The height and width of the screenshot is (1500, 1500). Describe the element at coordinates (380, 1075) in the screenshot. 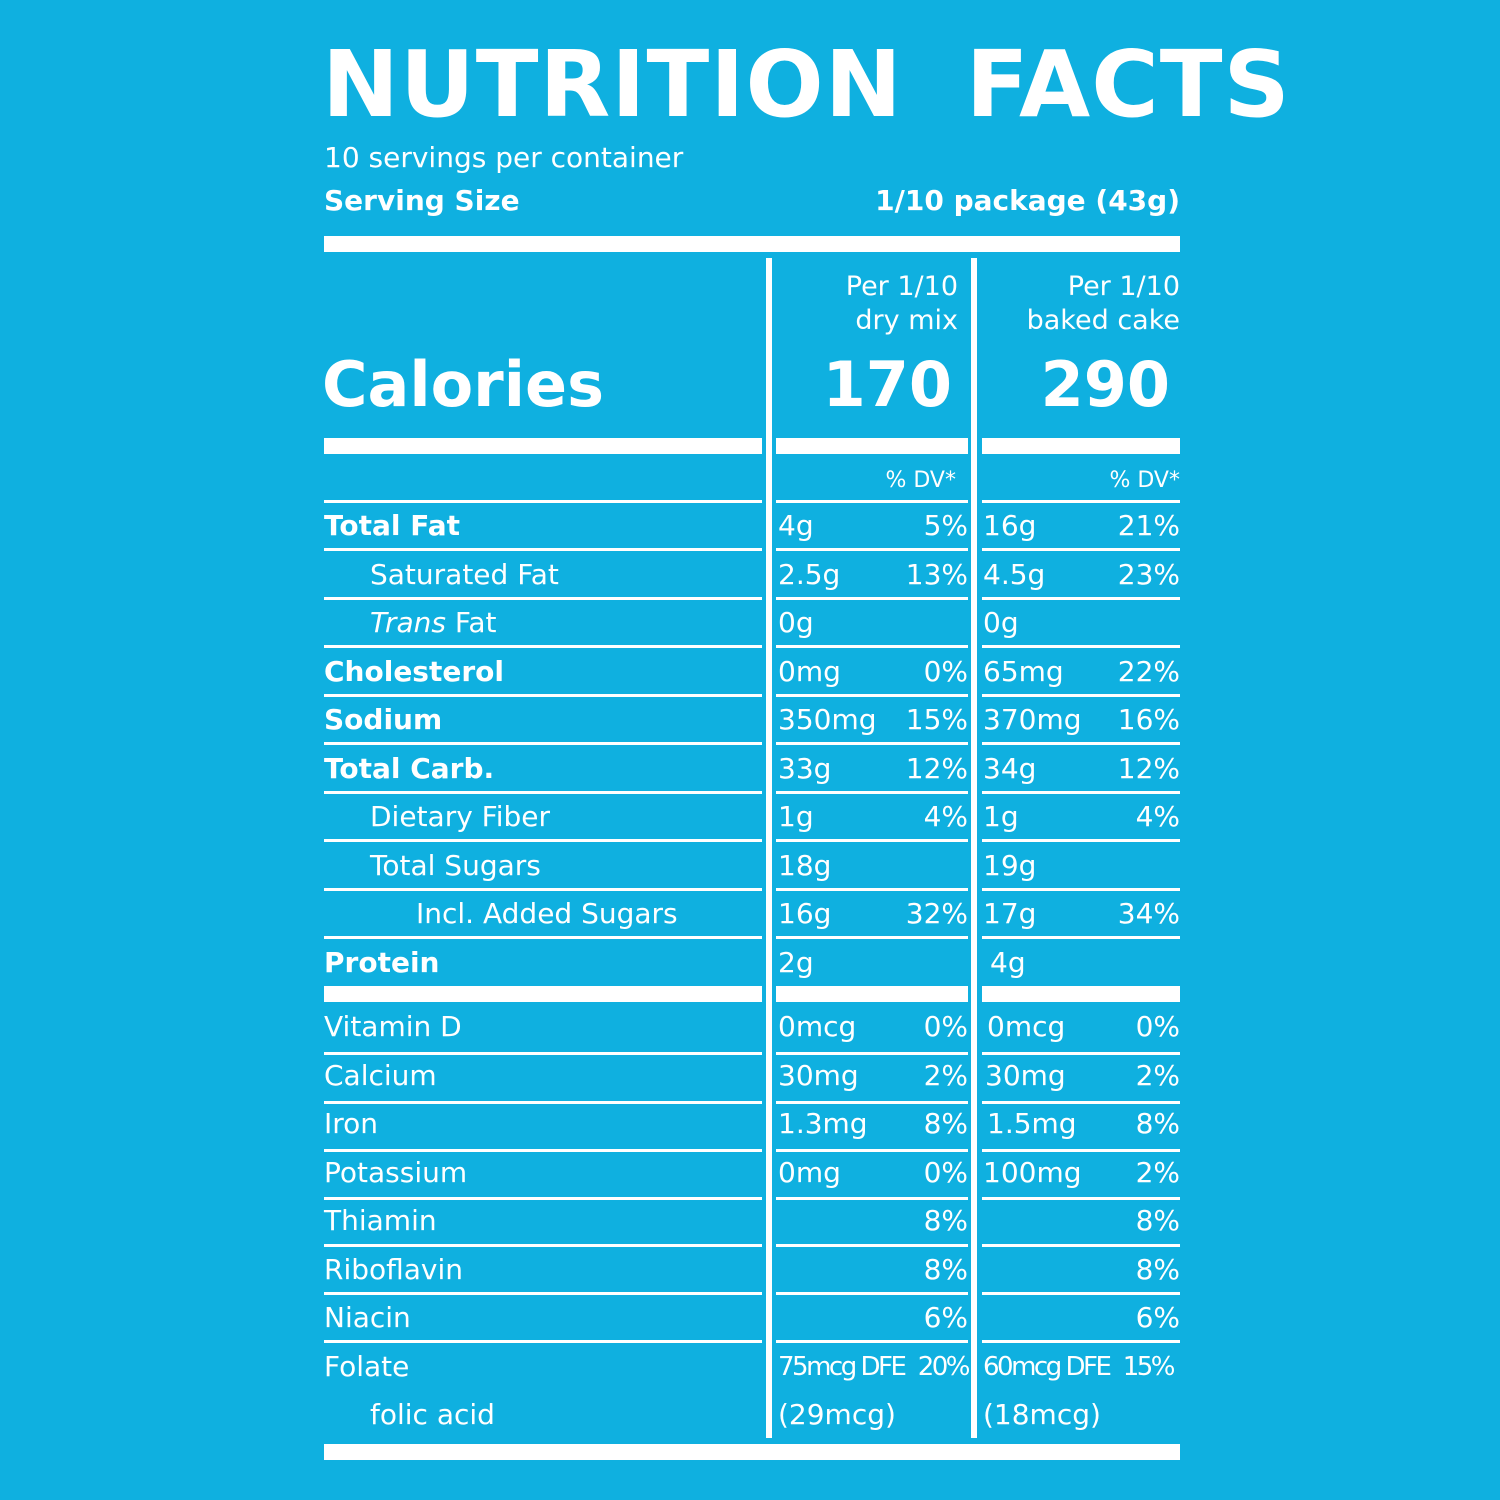

I see `nutrient-label: Calcium` at that location.